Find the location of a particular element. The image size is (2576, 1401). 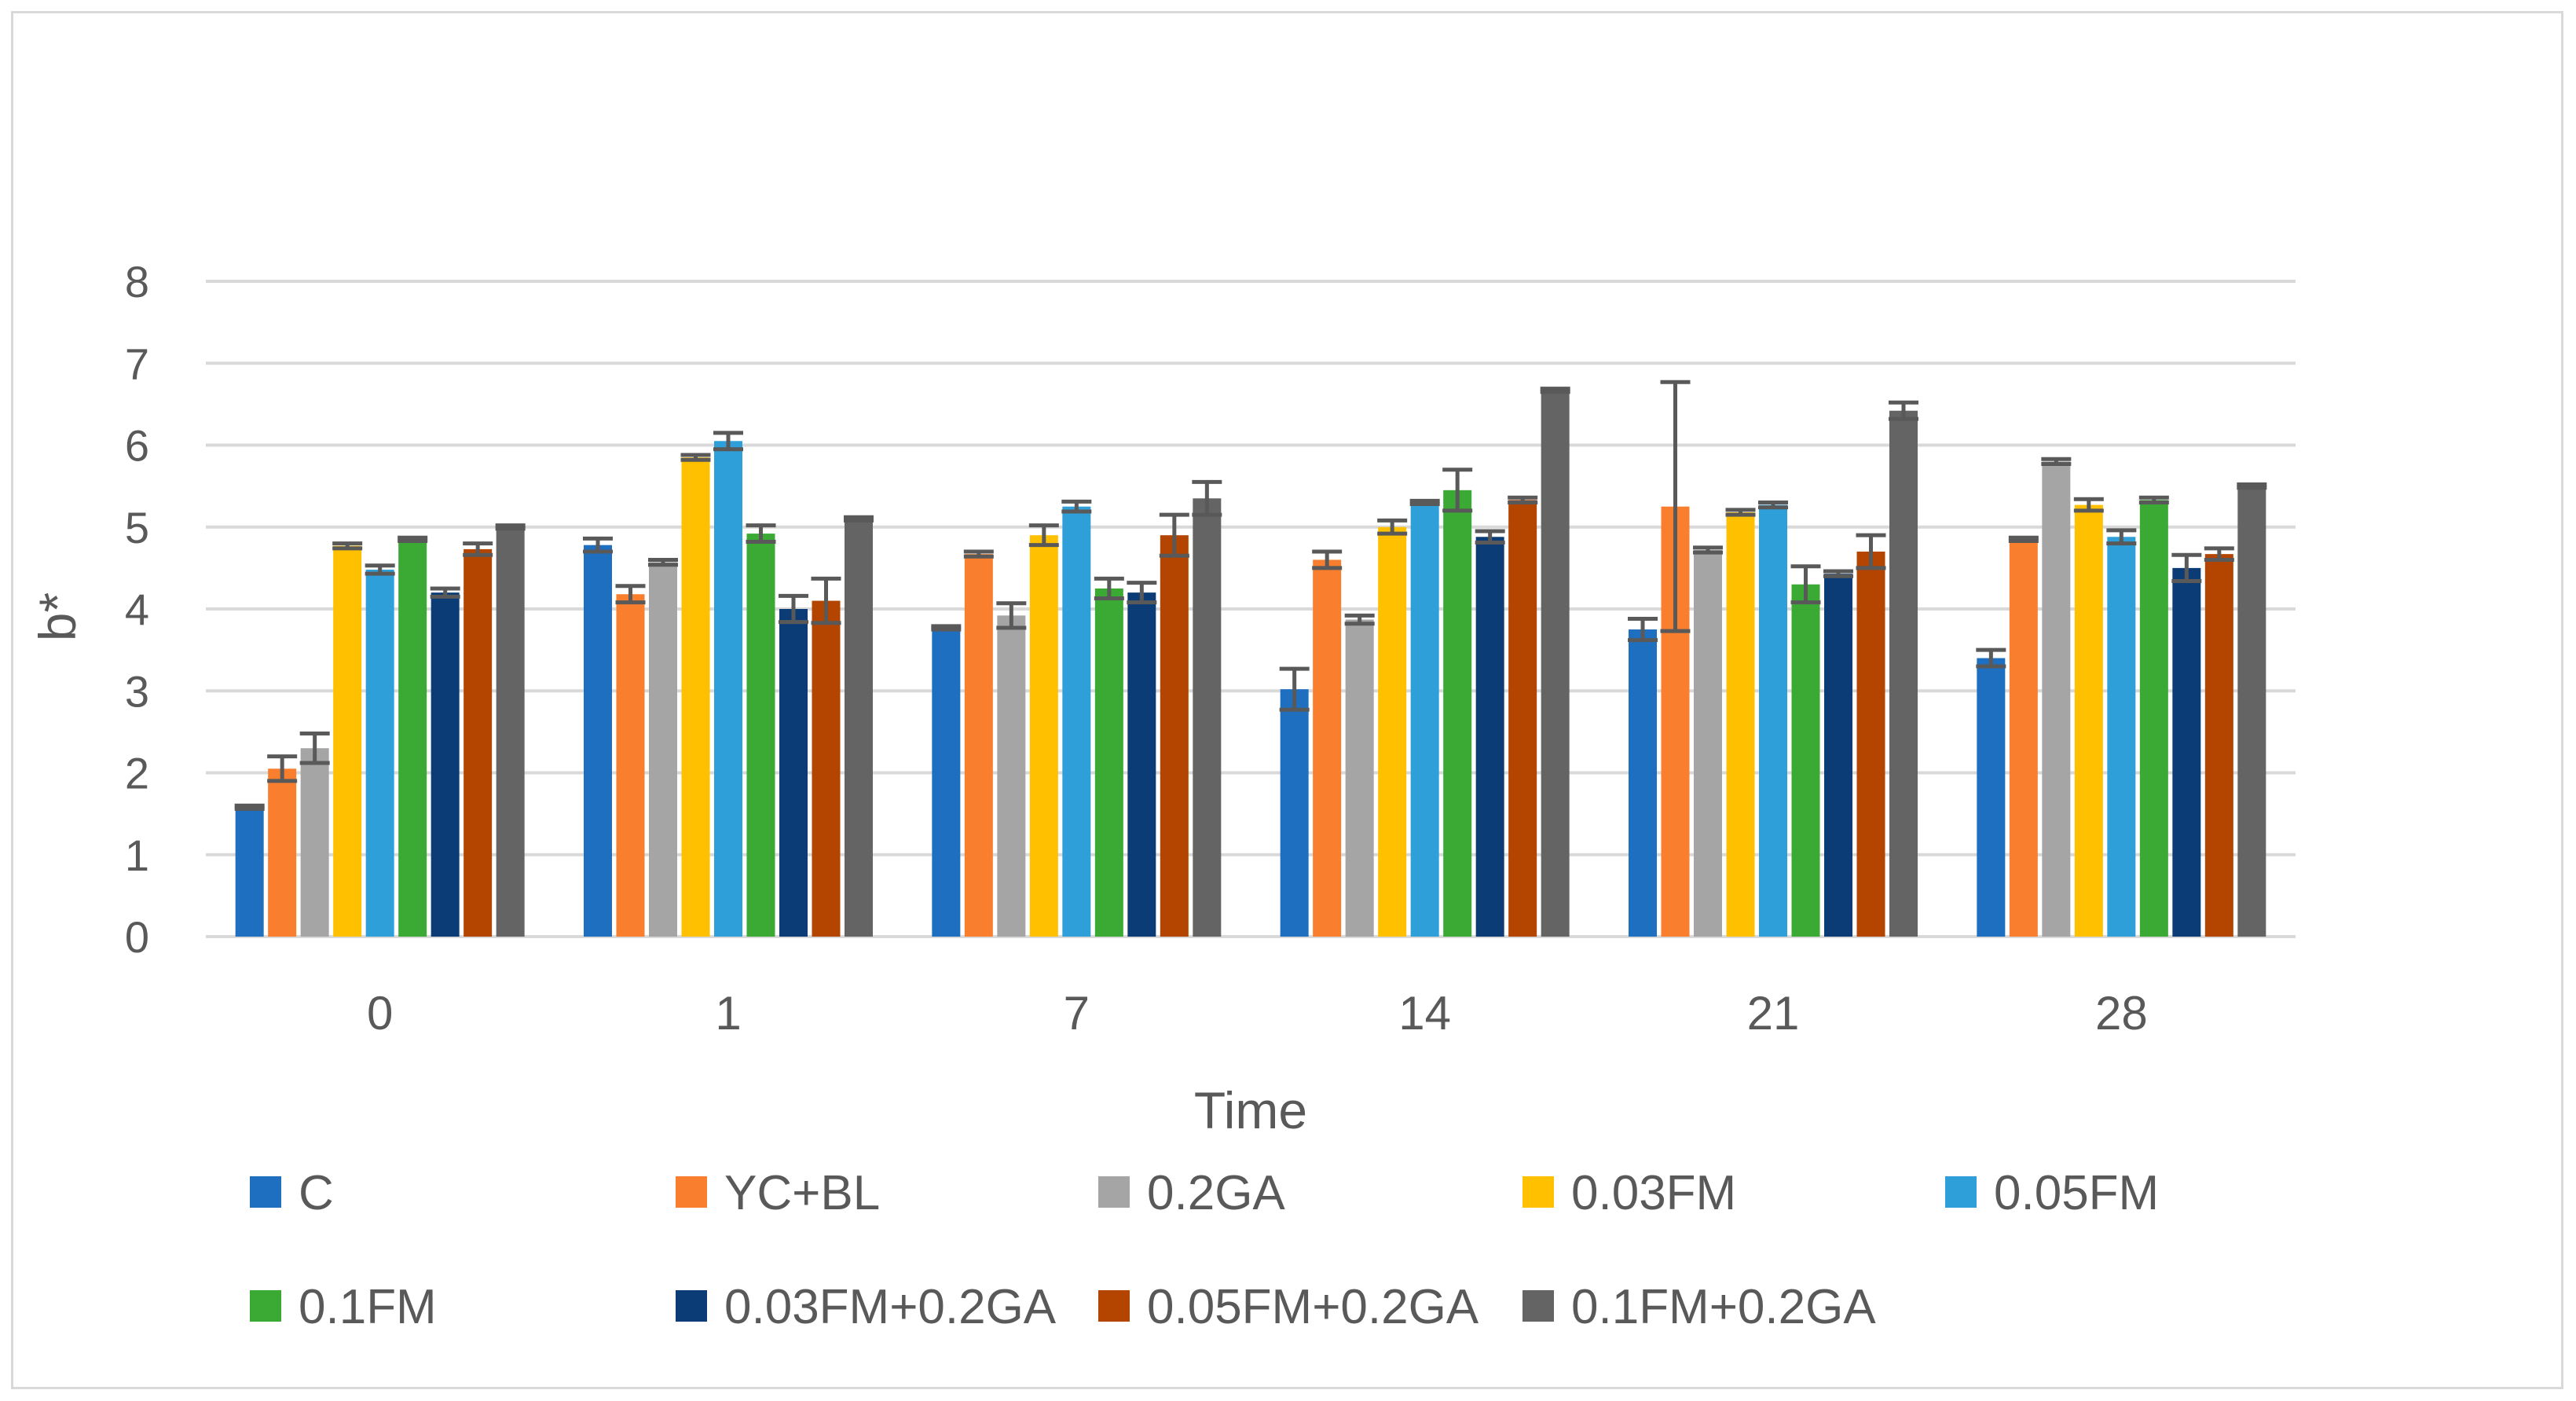

y-axis-title: b* is located at coordinates (57, 616).